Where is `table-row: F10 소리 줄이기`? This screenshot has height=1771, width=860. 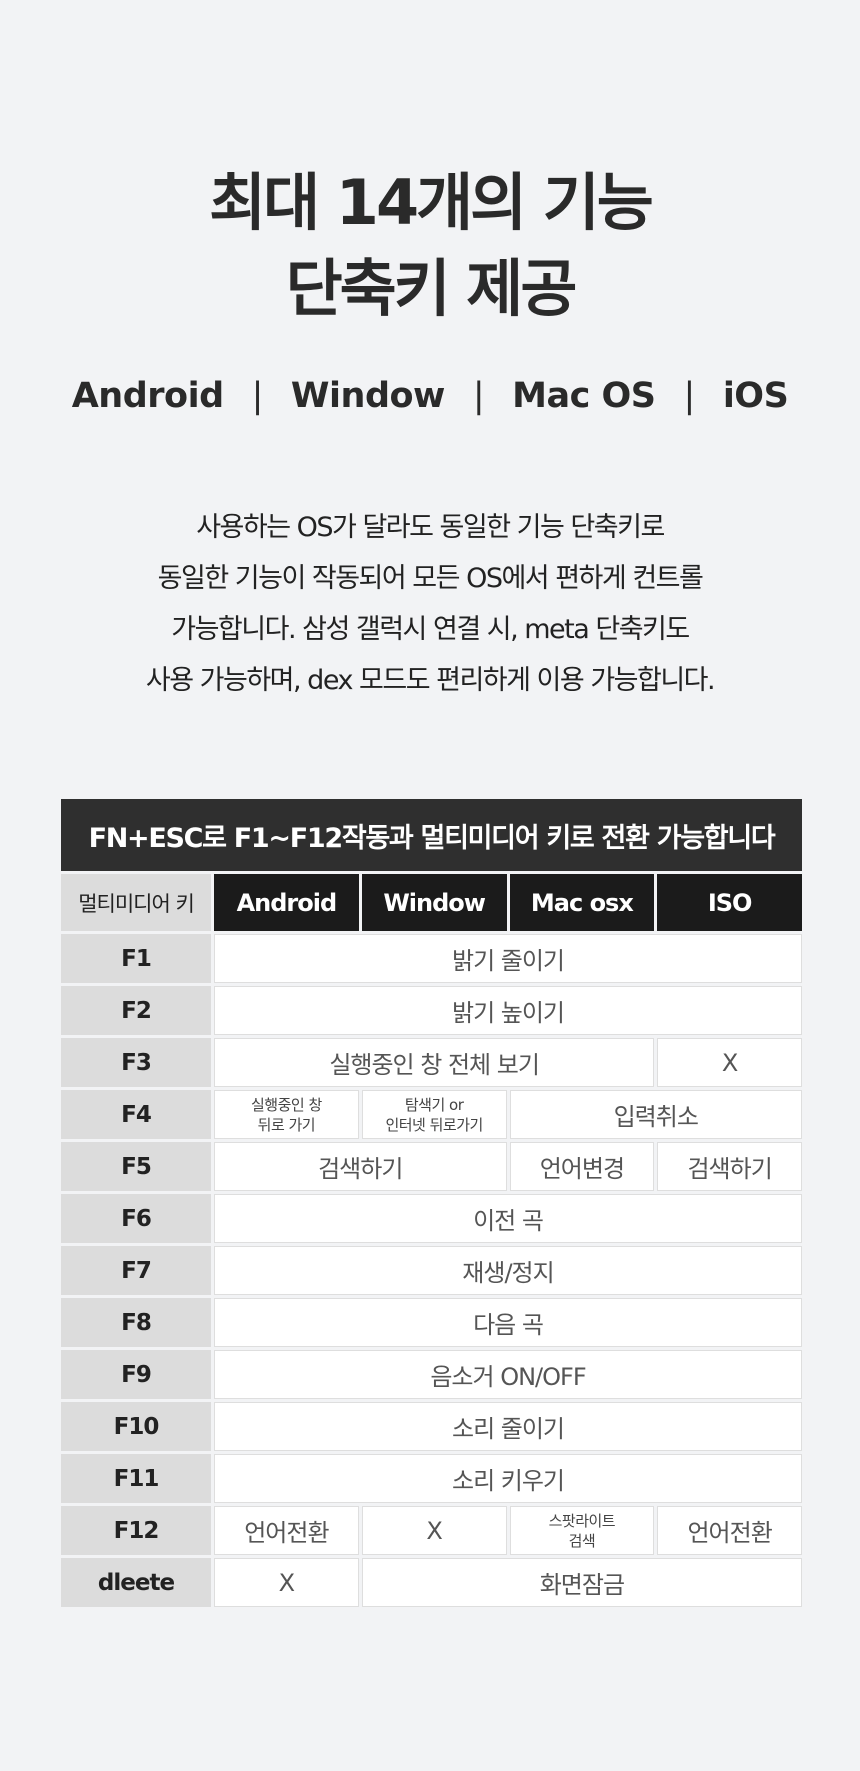
table-row: F10 소리 줄이기 is located at coordinates (431, 1426).